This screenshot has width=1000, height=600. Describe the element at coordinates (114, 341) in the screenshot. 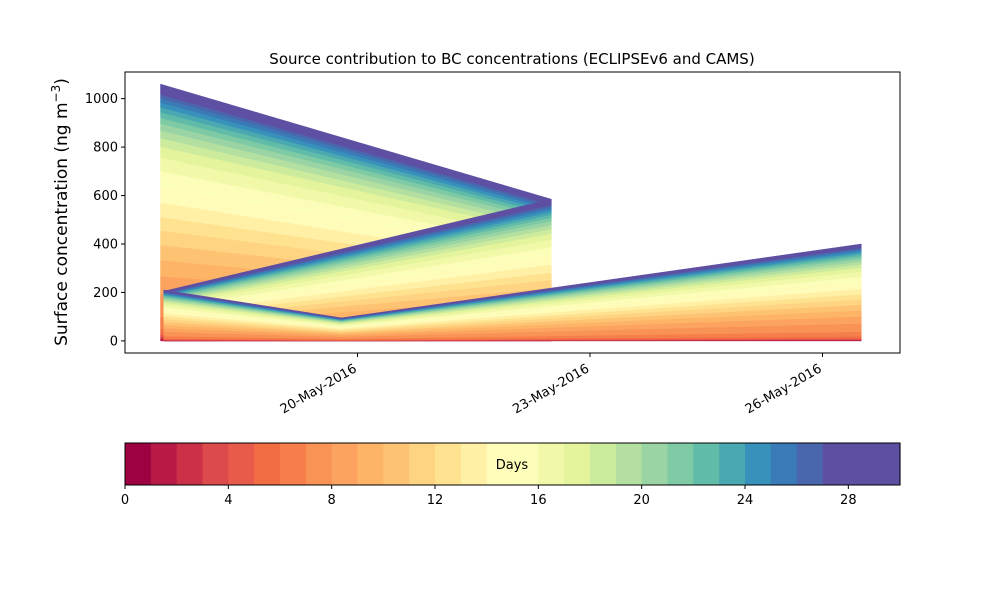

I see `y-tick-label: 0` at that location.